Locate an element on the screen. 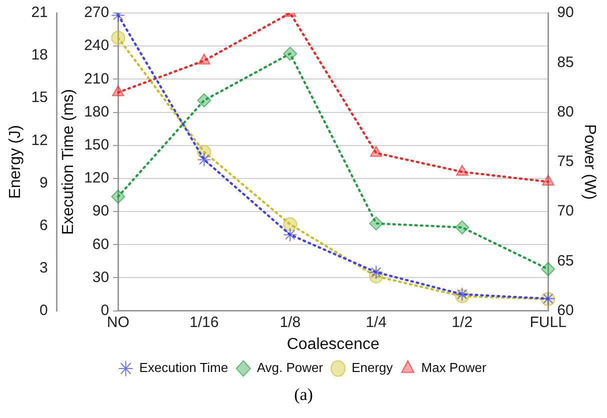  y3-tick-label: 3 is located at coordinates (44, 267).